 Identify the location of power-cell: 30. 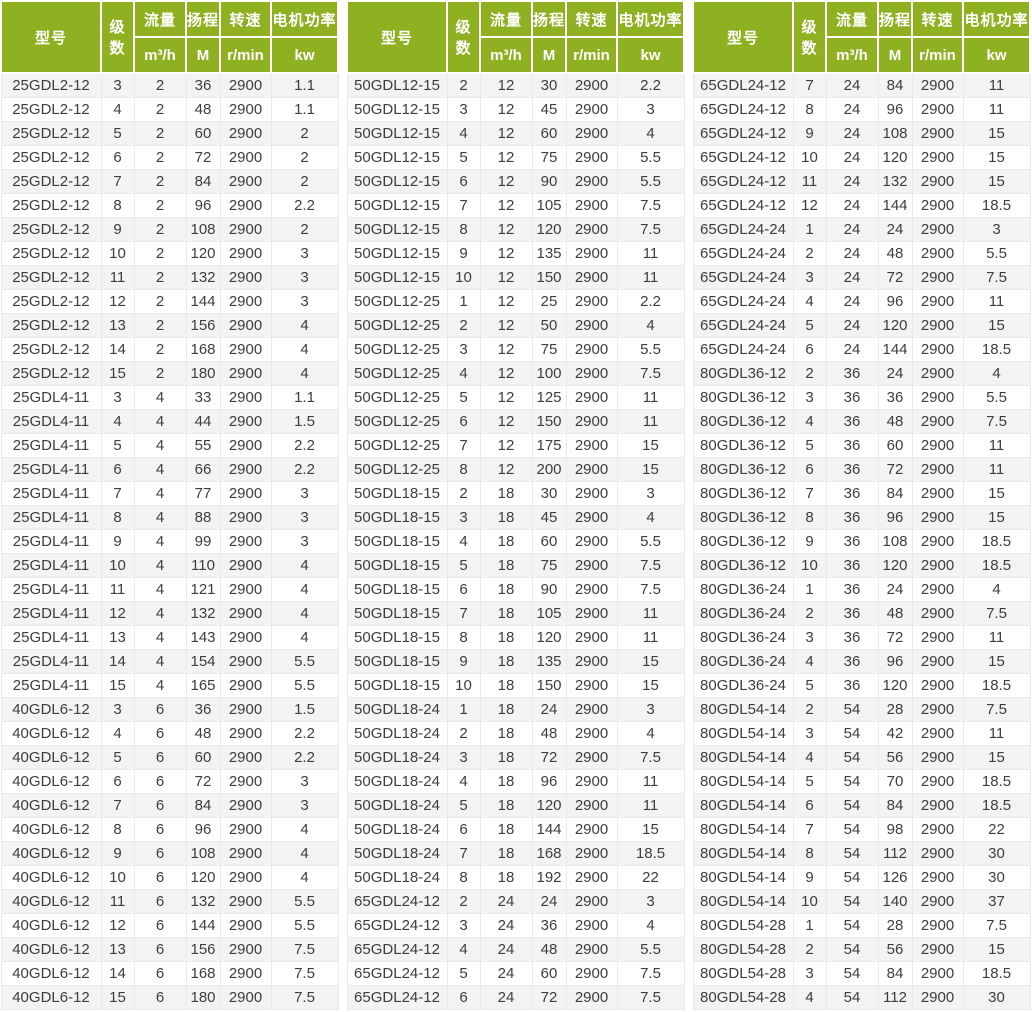
(996, 877).